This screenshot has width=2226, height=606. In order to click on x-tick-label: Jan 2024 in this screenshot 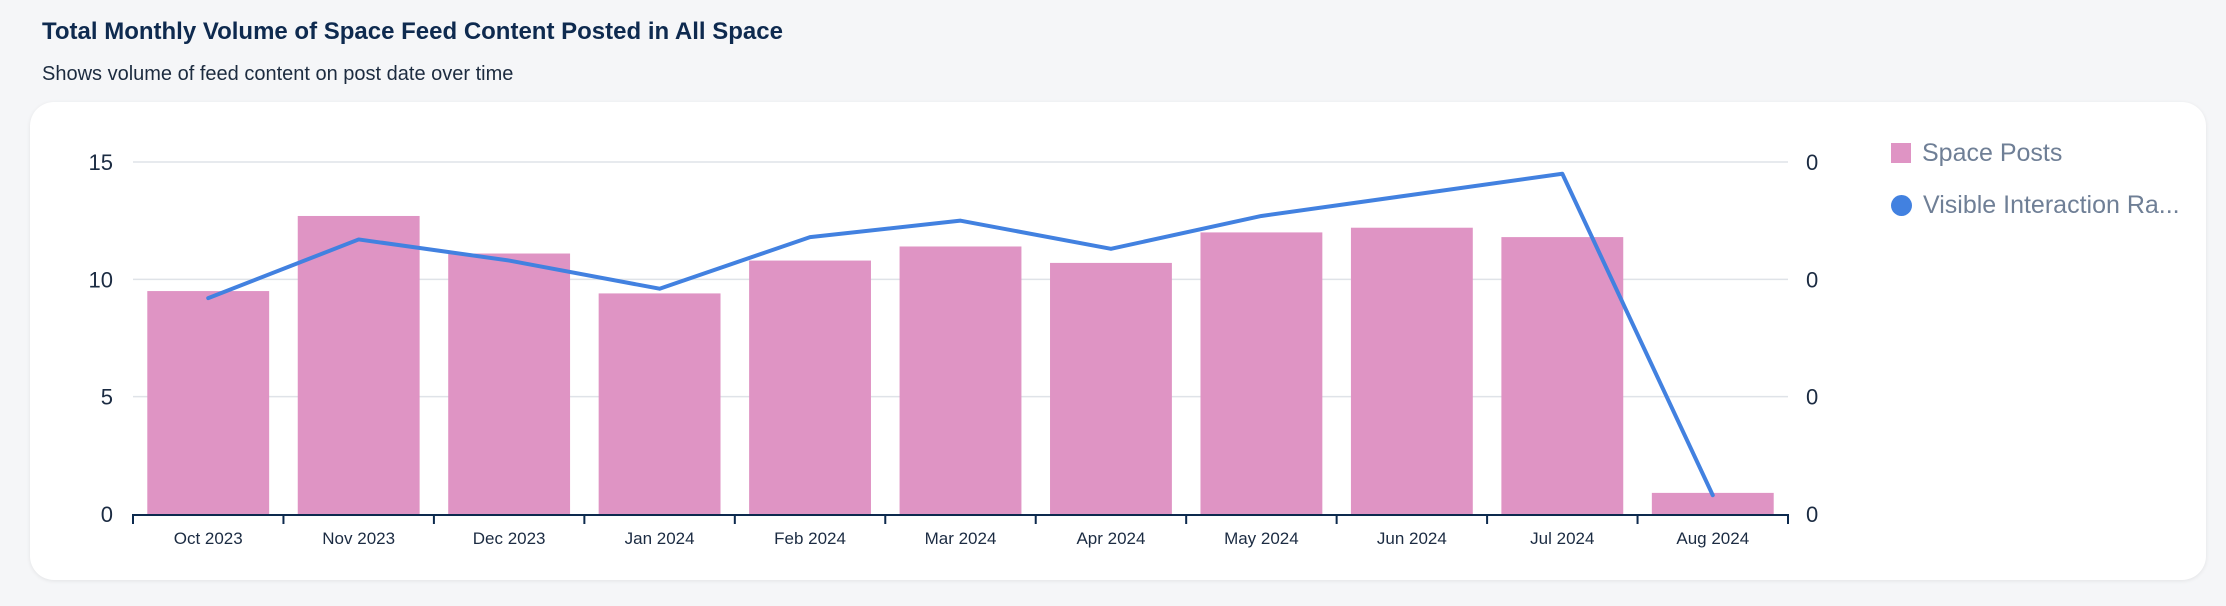, I will do `click(660, 538)`.